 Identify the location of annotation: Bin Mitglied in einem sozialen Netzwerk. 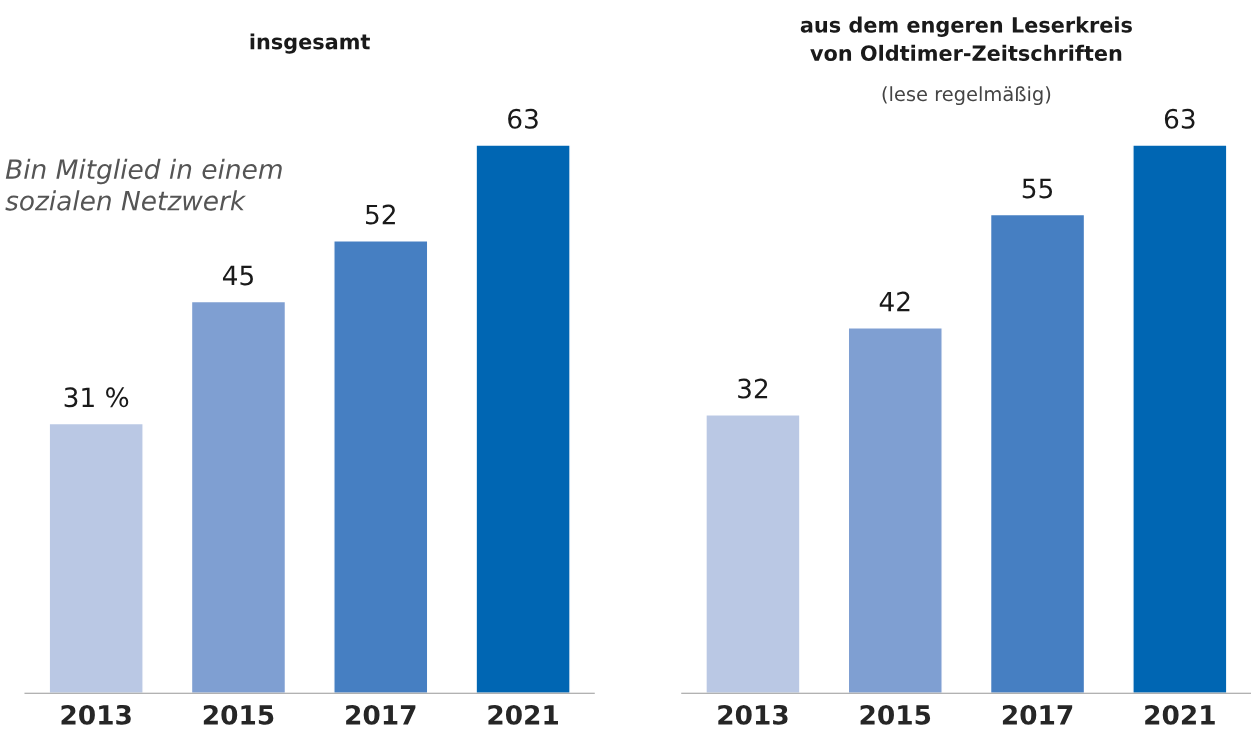
(143, 184).